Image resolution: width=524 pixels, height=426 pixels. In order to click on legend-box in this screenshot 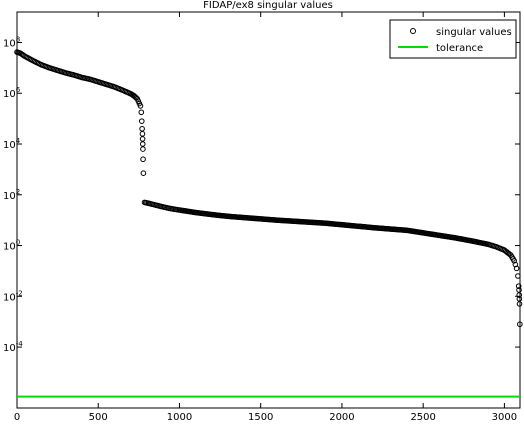, I will do `click(453, 39)`.